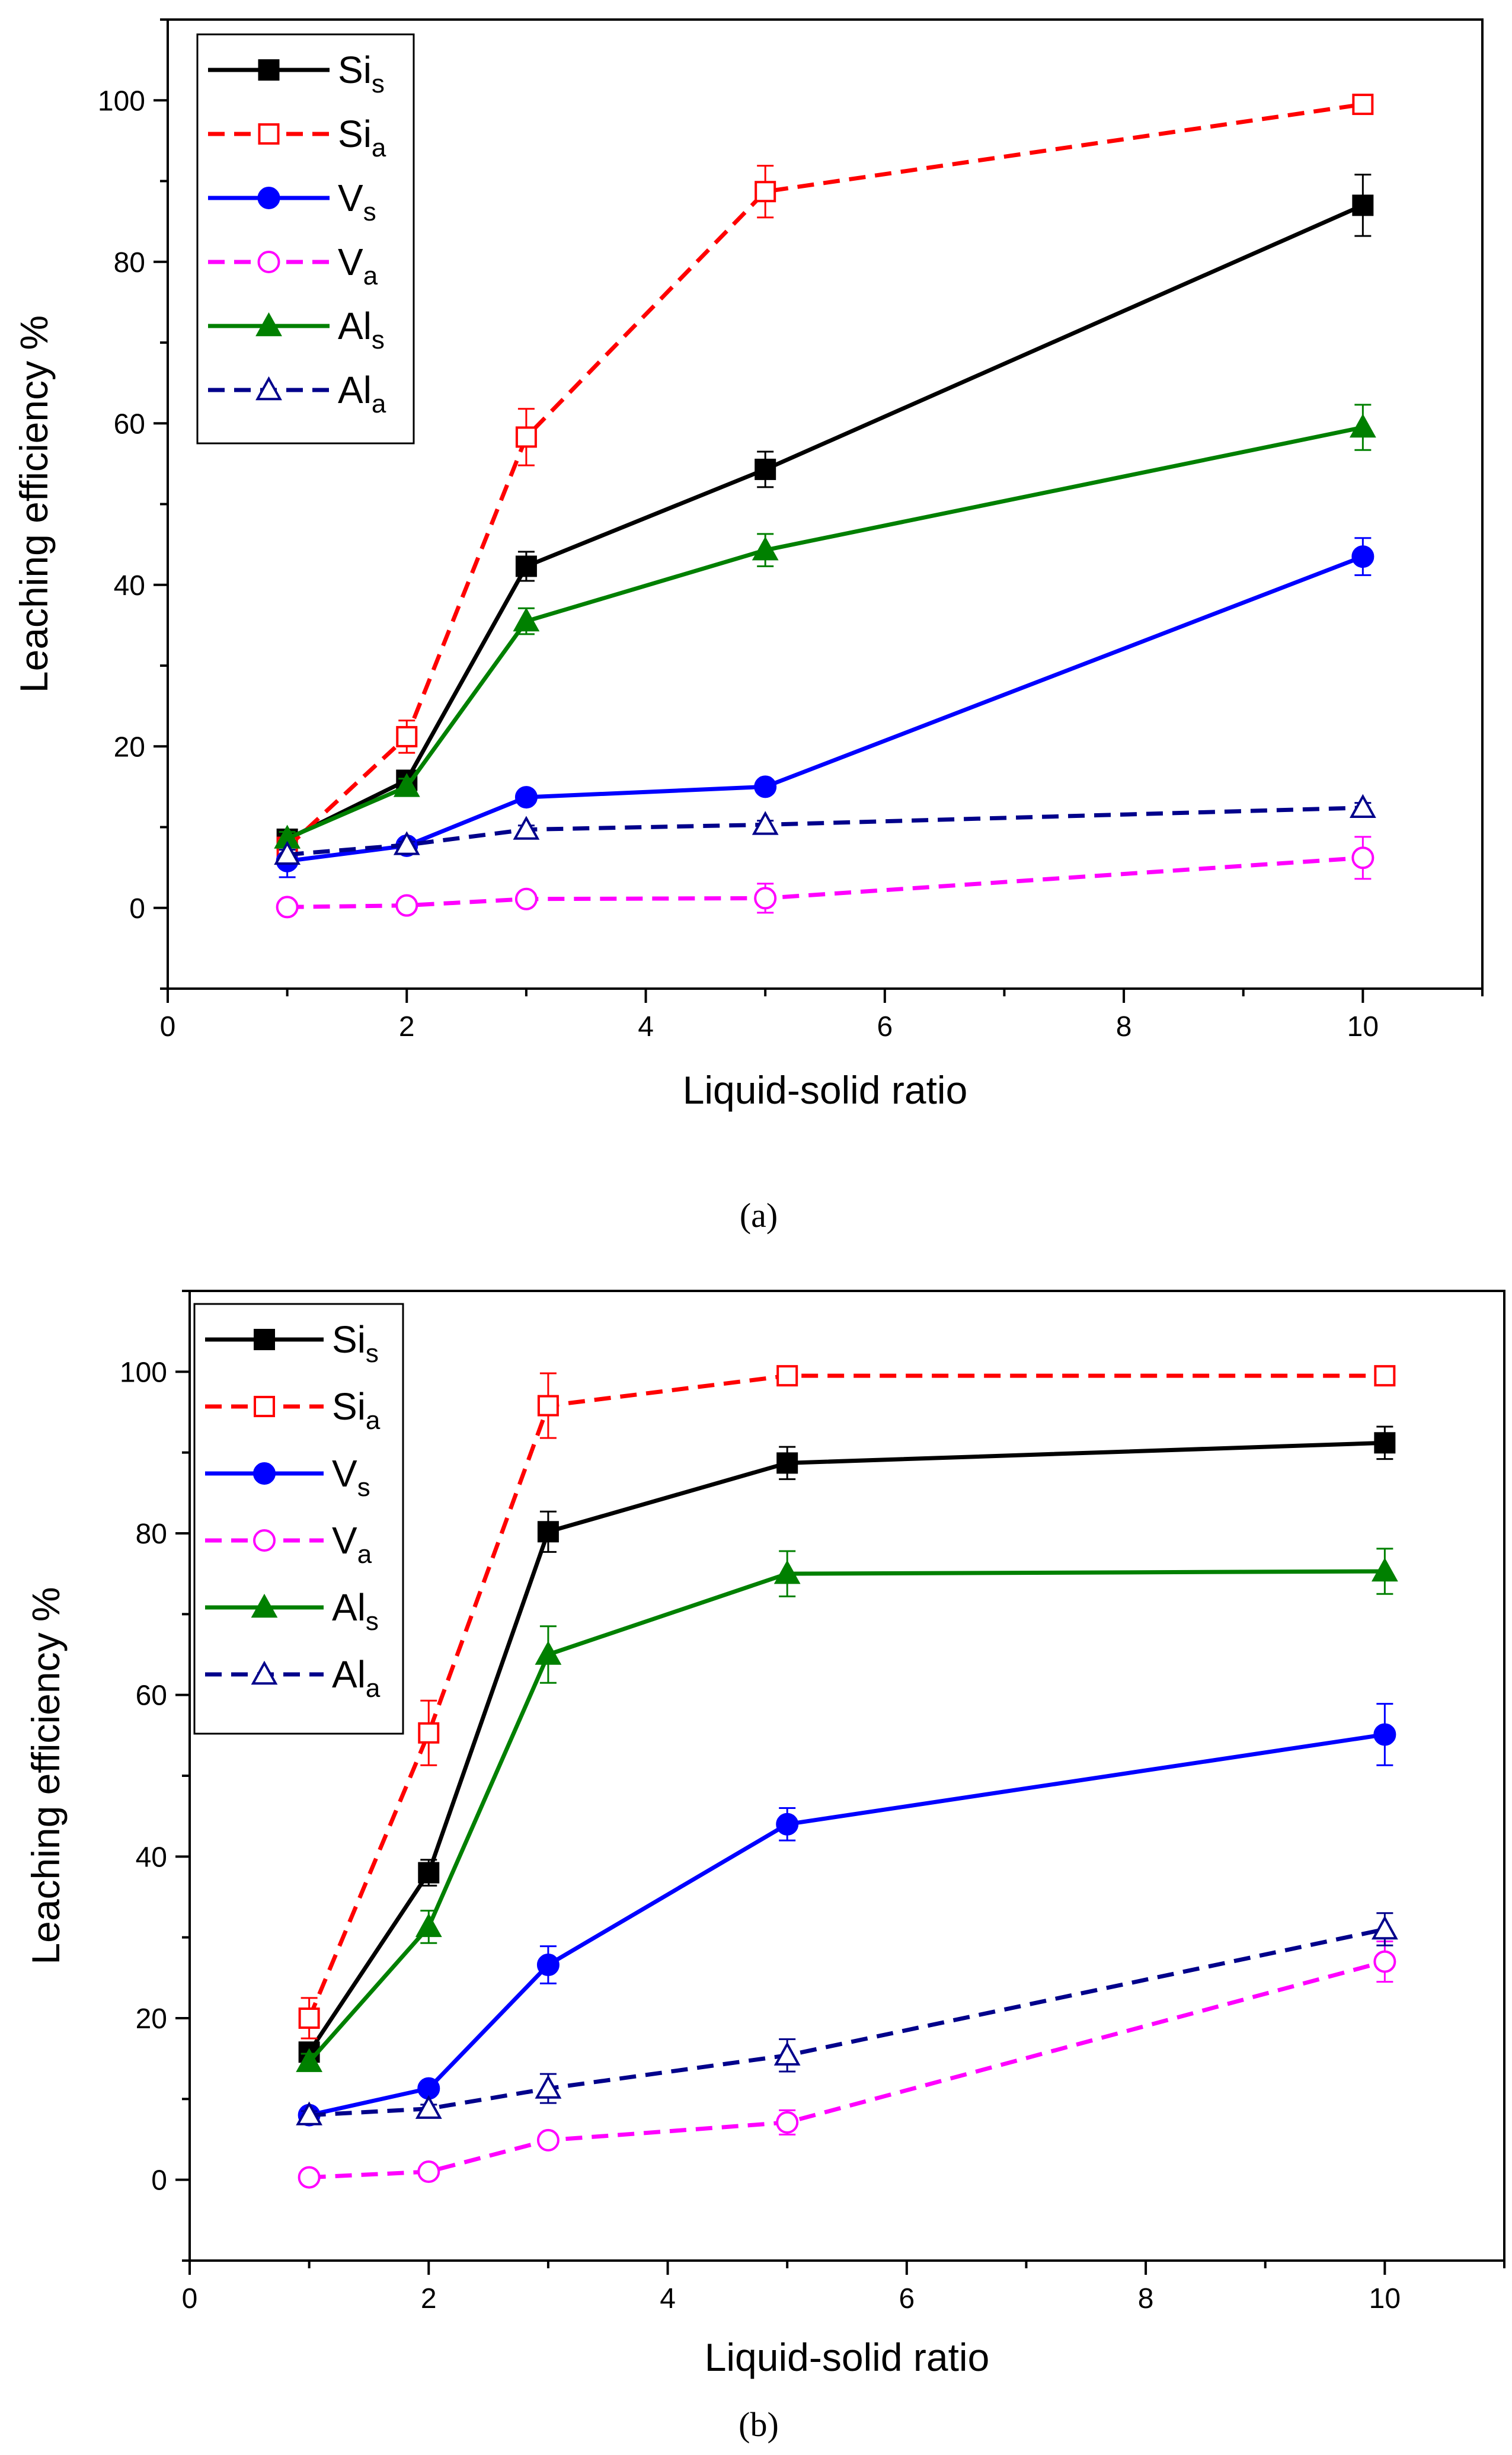  What do you see at coordinates (268, 262) in the screenshot?
I see `legend-marker-v-a` at bounding box center [268, 262].